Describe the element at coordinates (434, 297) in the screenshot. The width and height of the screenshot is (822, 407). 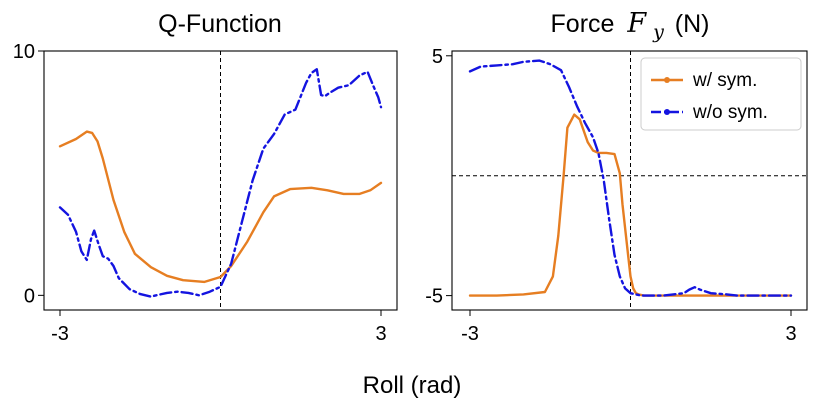
I see `y-tick-label: -5` at that location.